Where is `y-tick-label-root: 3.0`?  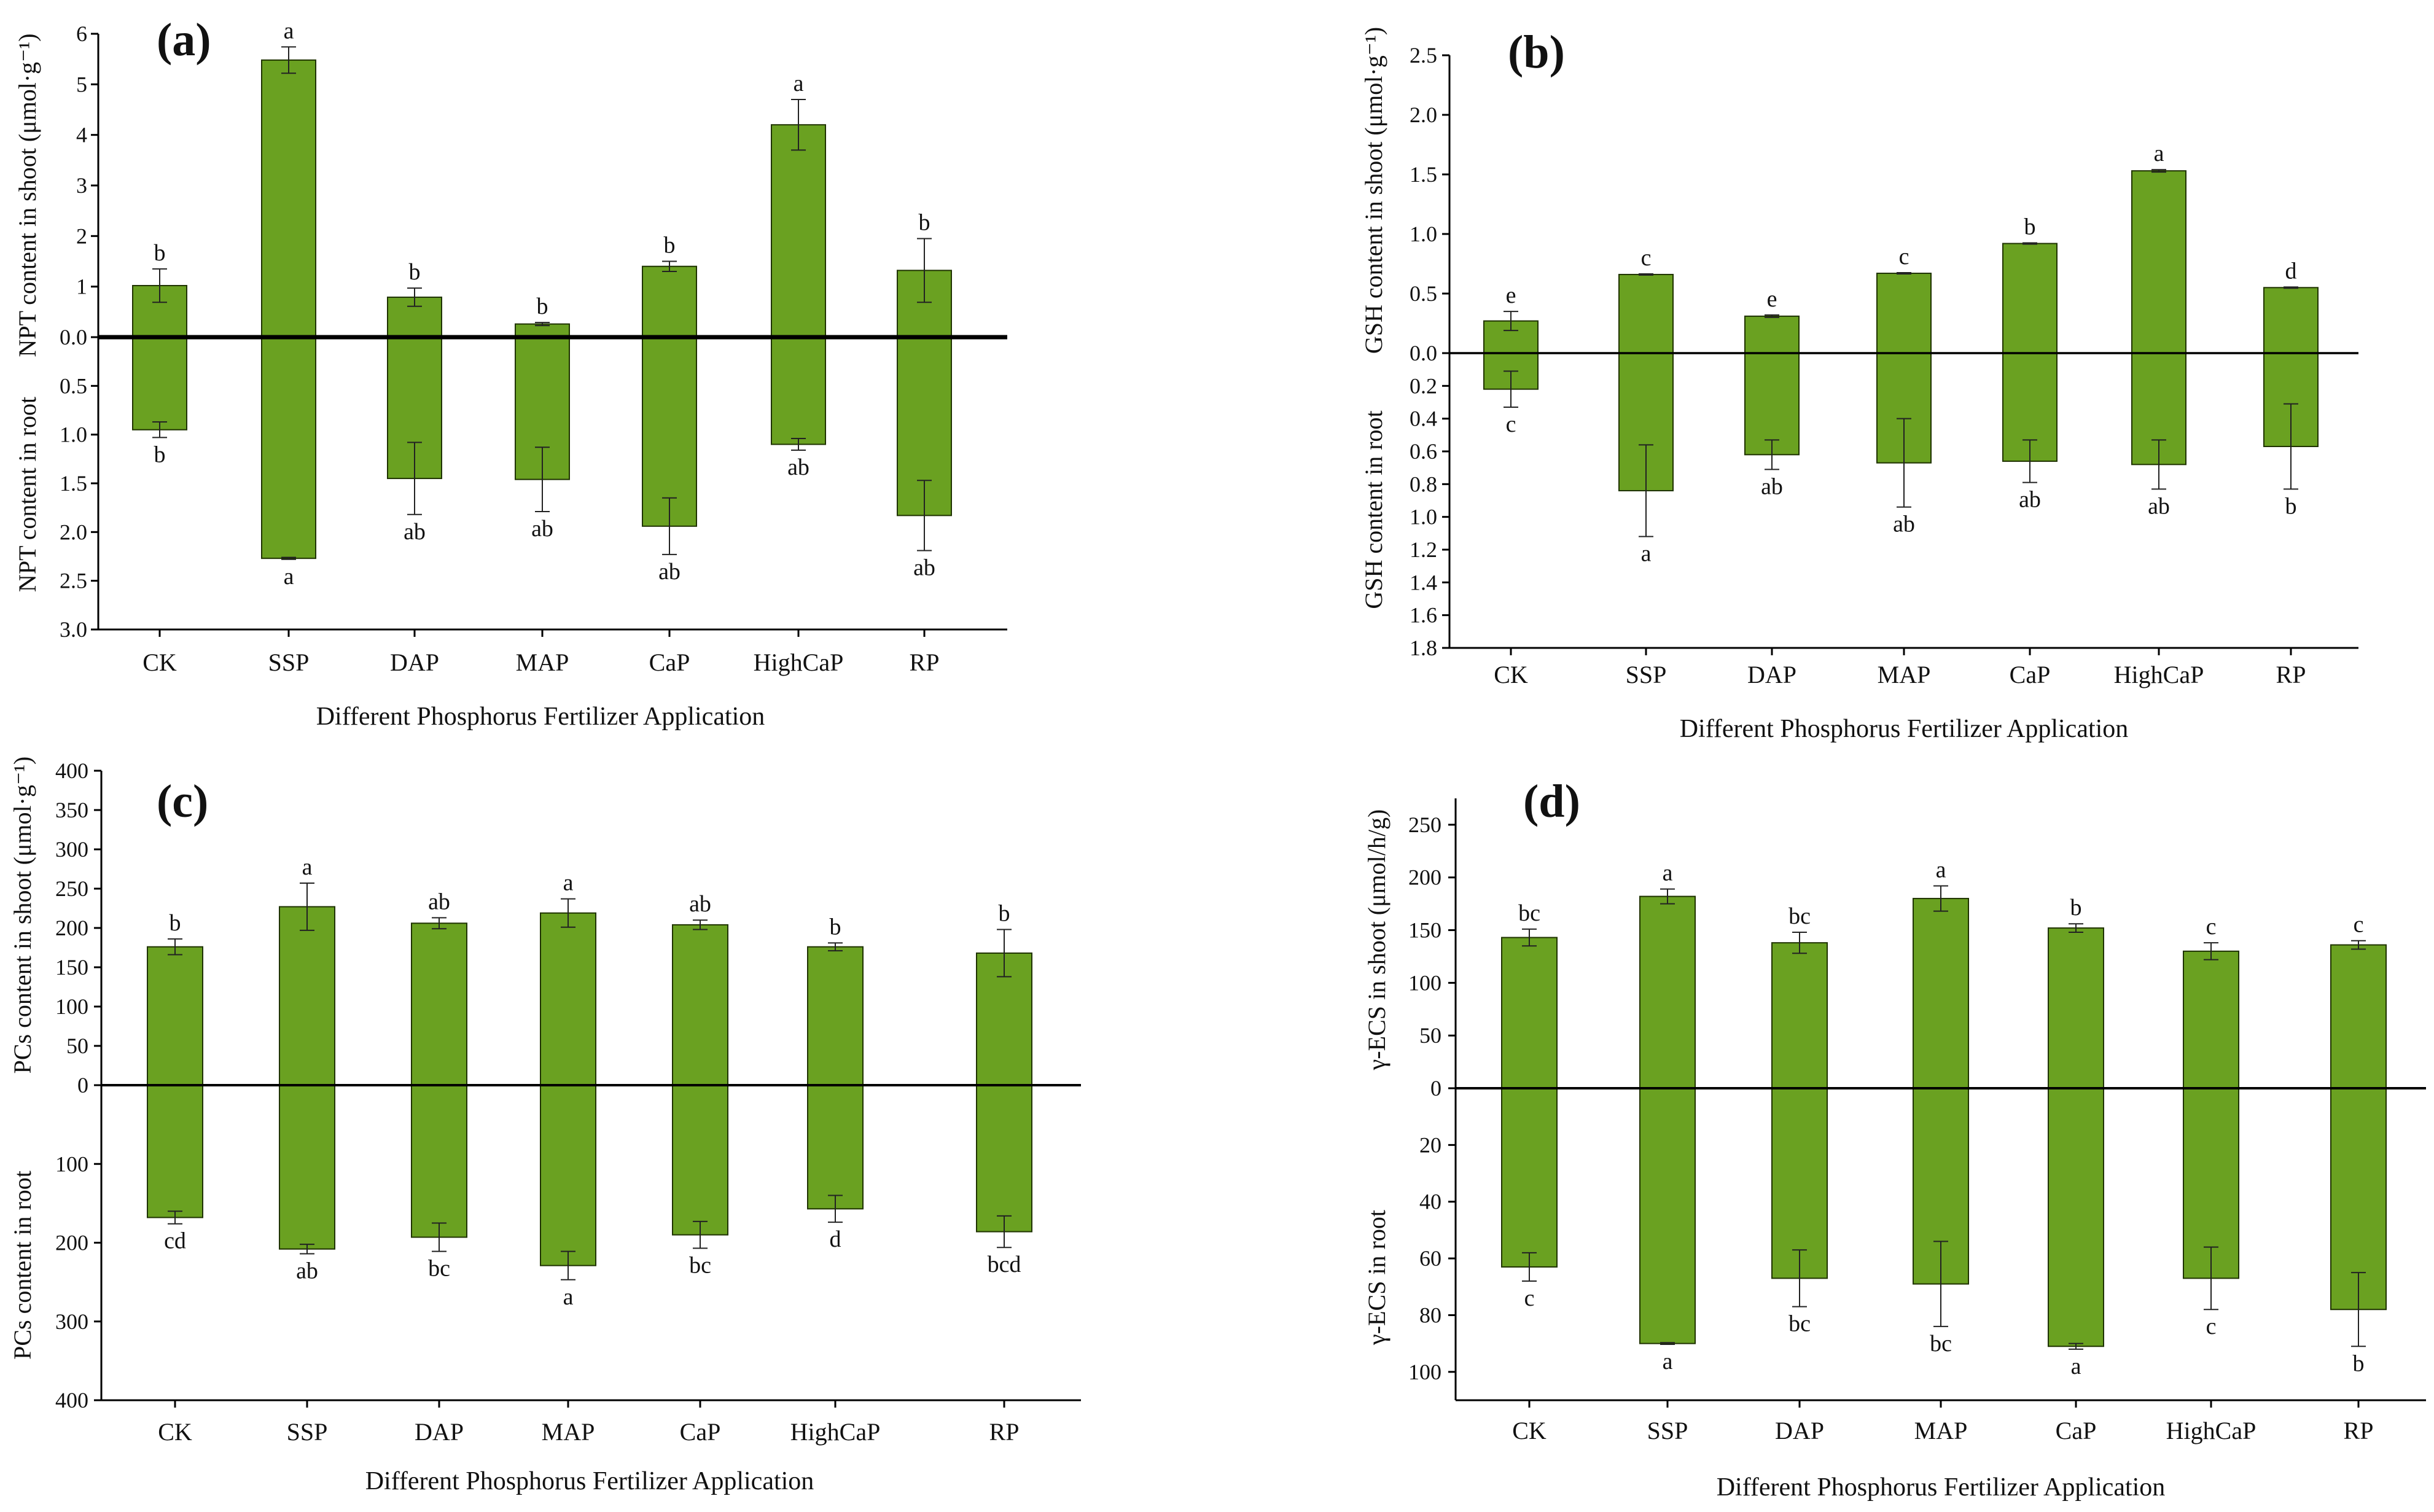
y-tick-label-root: 3.0 is located at coordinates (73, 629).